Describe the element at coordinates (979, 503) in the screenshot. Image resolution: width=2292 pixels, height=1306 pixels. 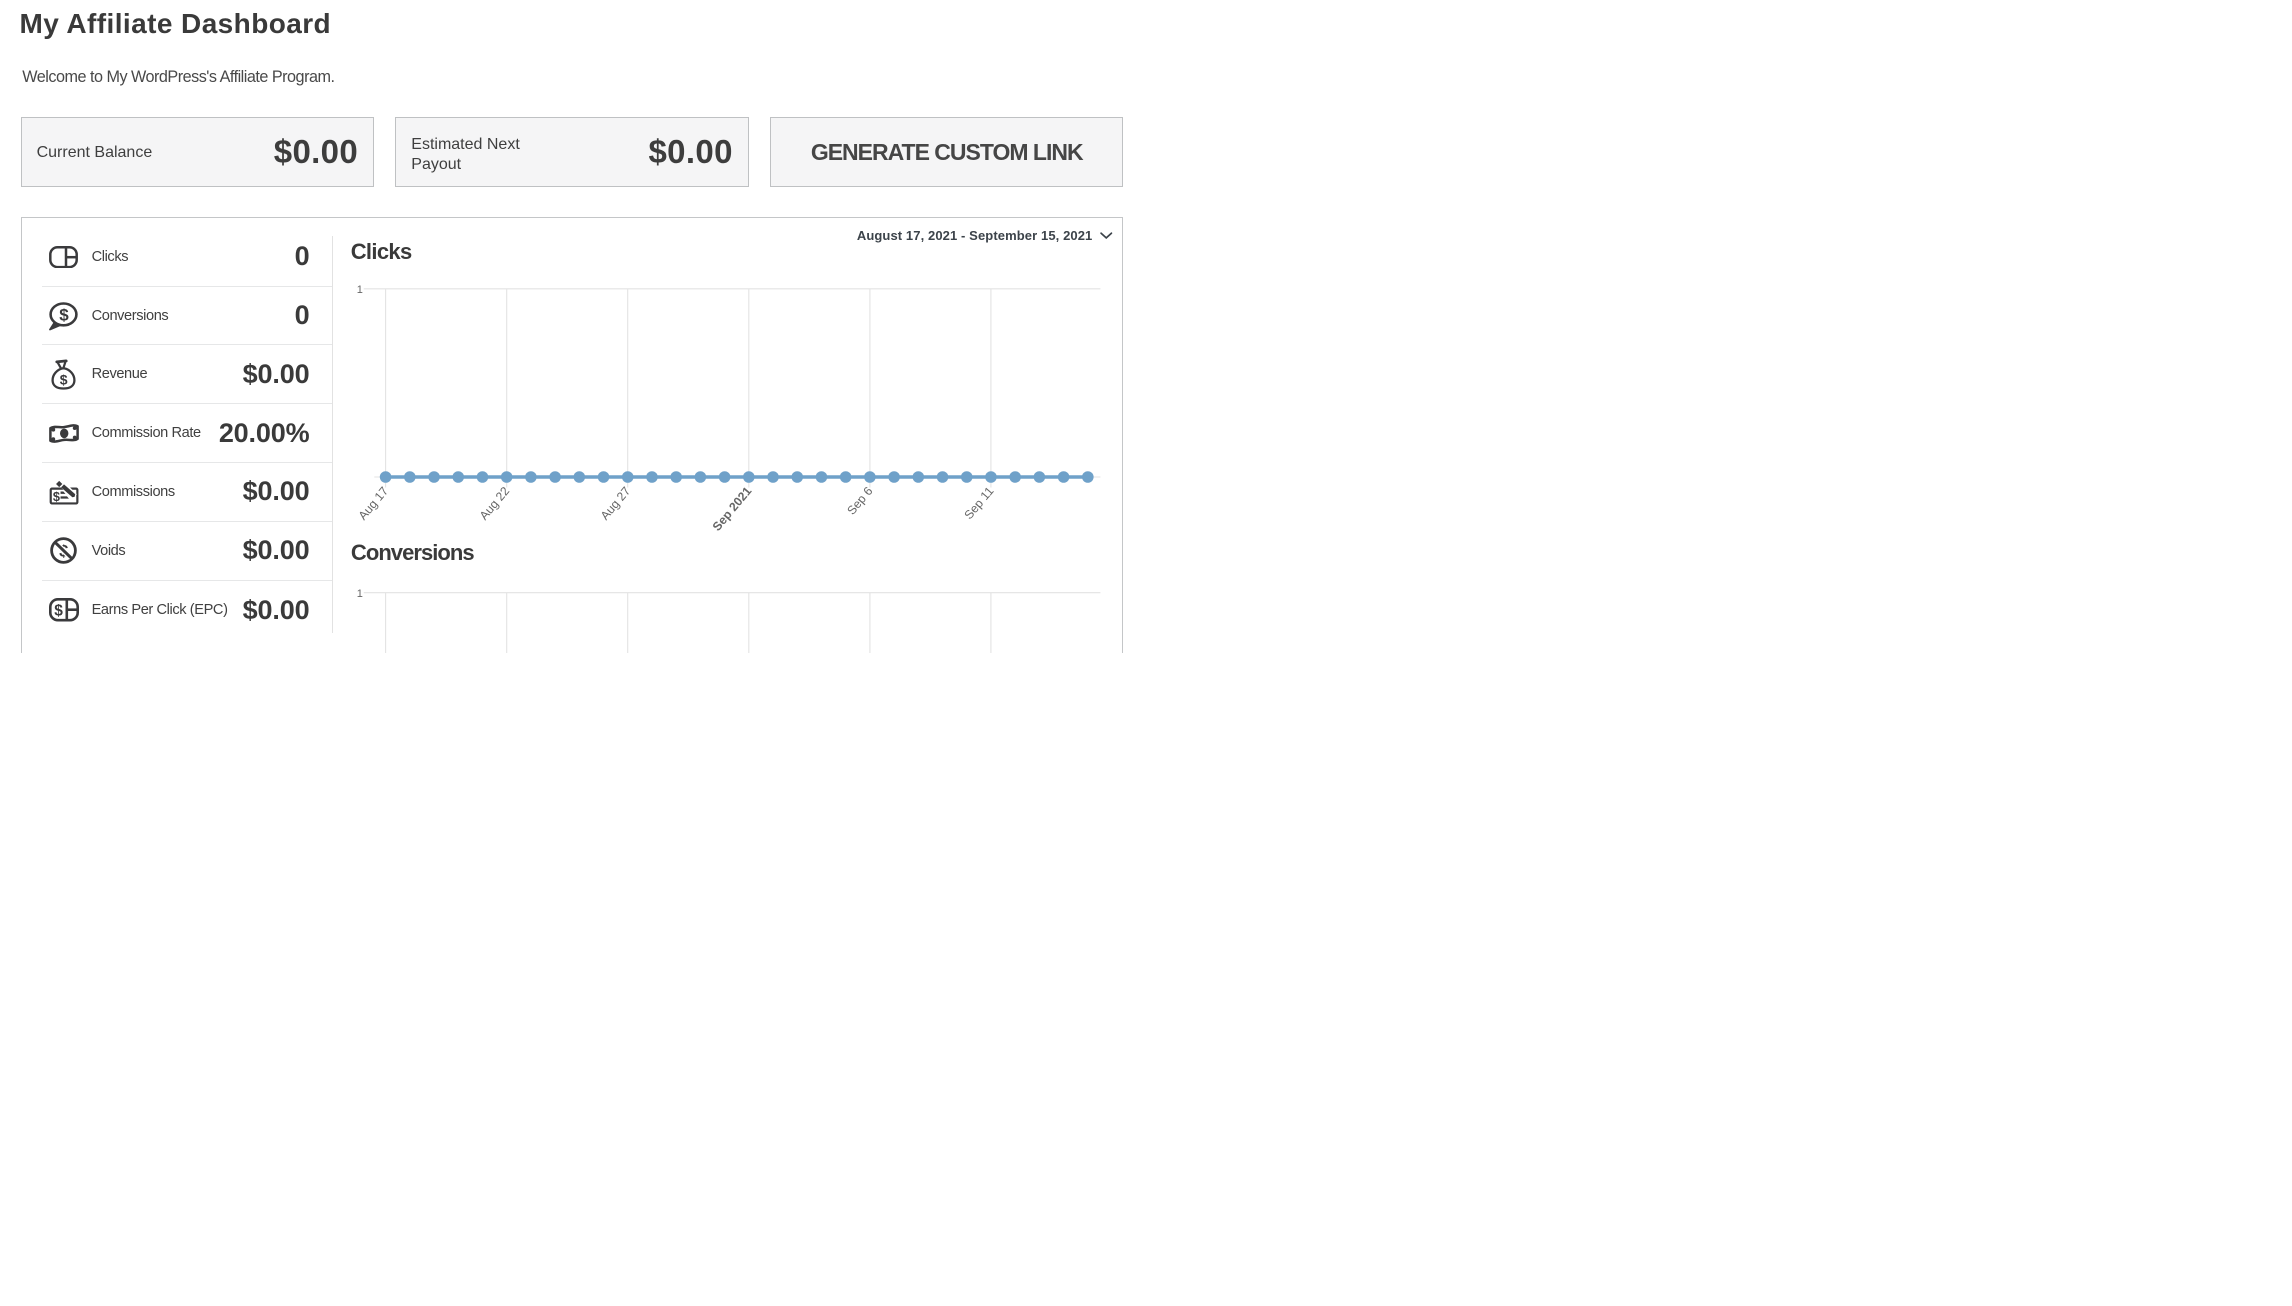
I see `svg-text: Sep 11` at that location.